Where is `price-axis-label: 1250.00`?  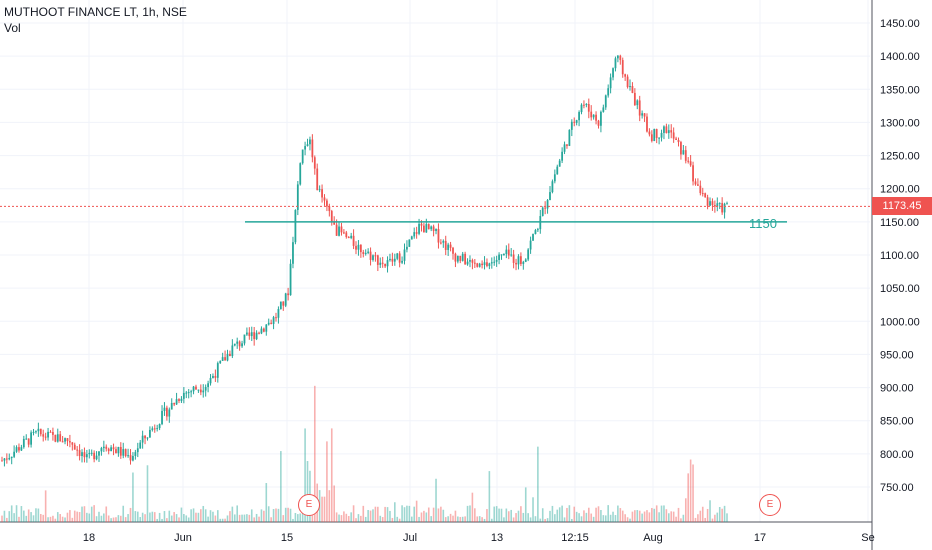 price-axis-label: 1250.00 is located at coordinates (900, 157).